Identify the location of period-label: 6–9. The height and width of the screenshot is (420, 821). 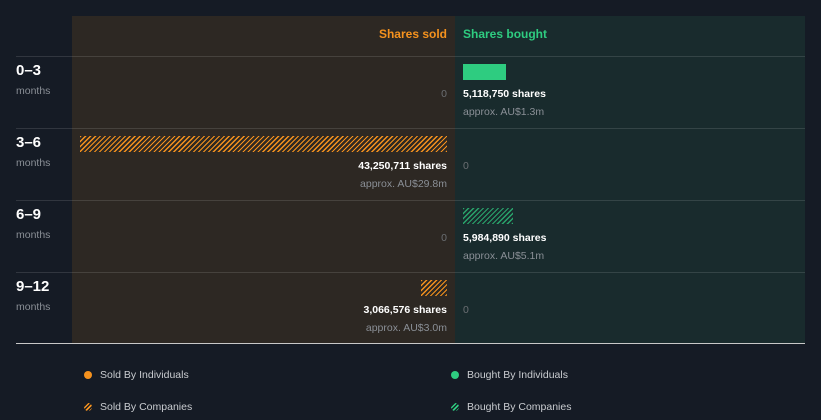
(29, 214).